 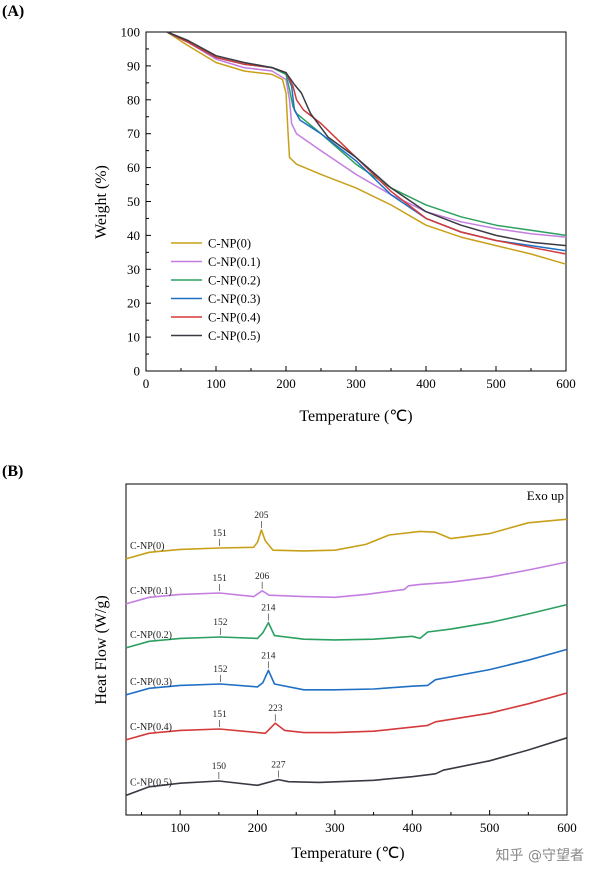 What do you see at coordinates (133, 303) in the screenshot?
I see `tga-y-tick-label: 20` at bounding box center [133, 303].